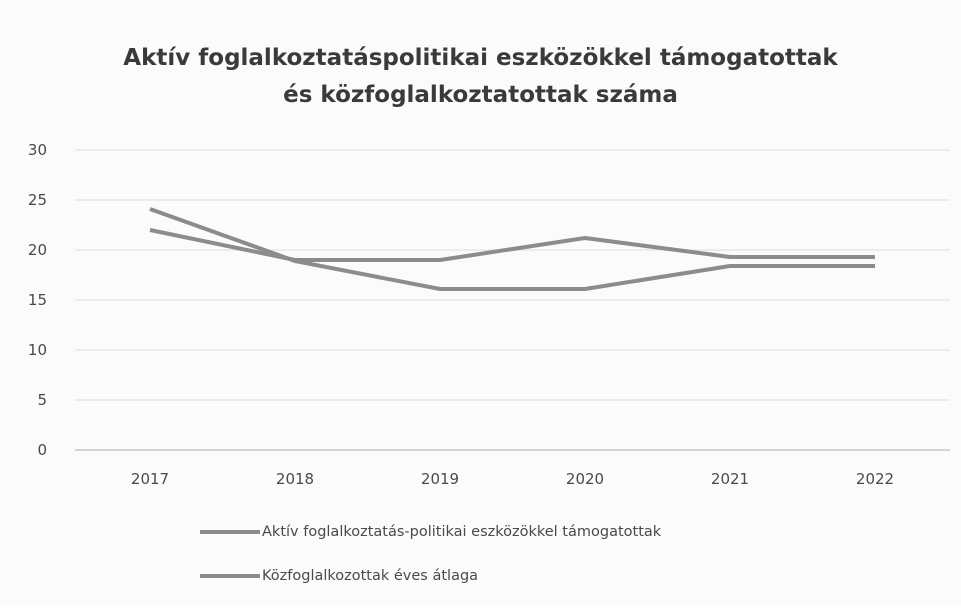 This screenshot has width=961, height=608. What do you see at coordinates (440, 289) in the screenshot?
I see `series-2-point-2019` at bounding box center [440, 289].